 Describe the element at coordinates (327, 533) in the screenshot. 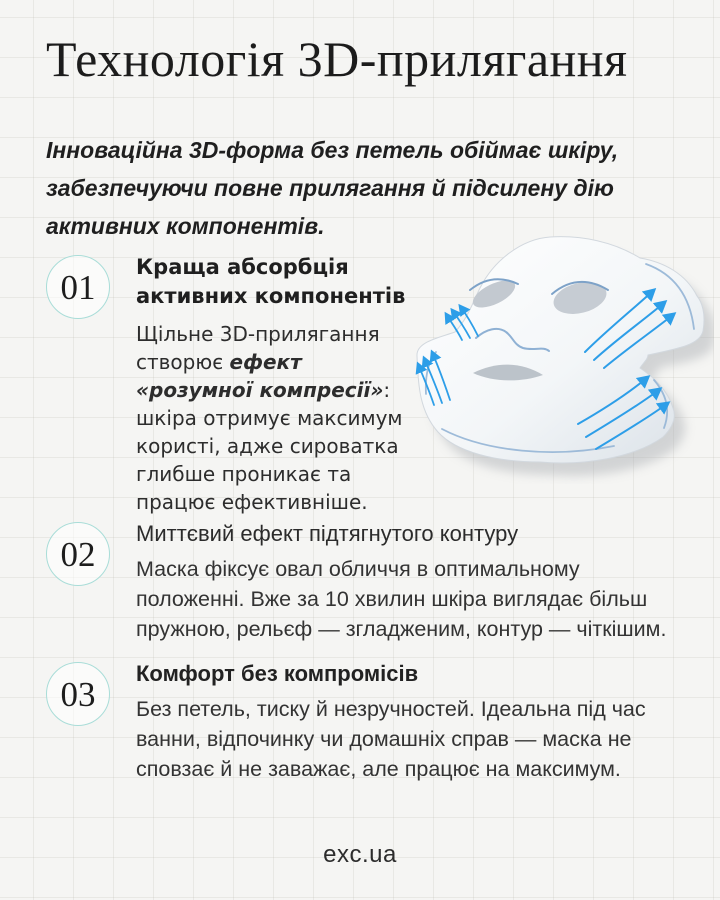

I see `section-heading: Миттєвий ефект підтягнутого контуру` at that location.